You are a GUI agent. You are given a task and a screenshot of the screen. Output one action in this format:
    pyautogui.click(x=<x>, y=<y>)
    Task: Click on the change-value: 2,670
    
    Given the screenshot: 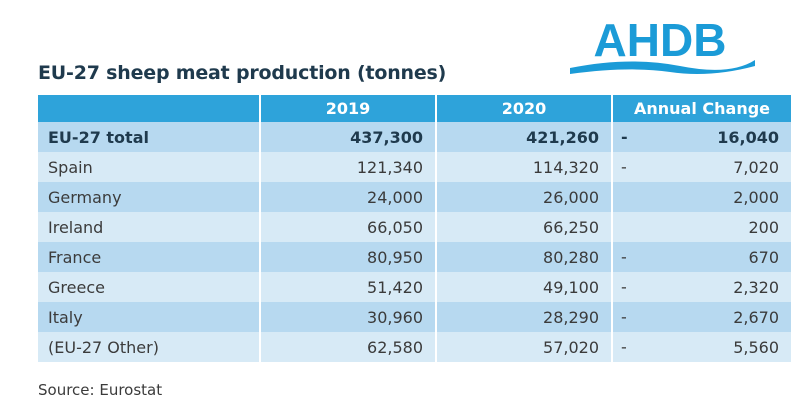 What is the action you would take?
    pyautogui.click(x=756, y=317)
    